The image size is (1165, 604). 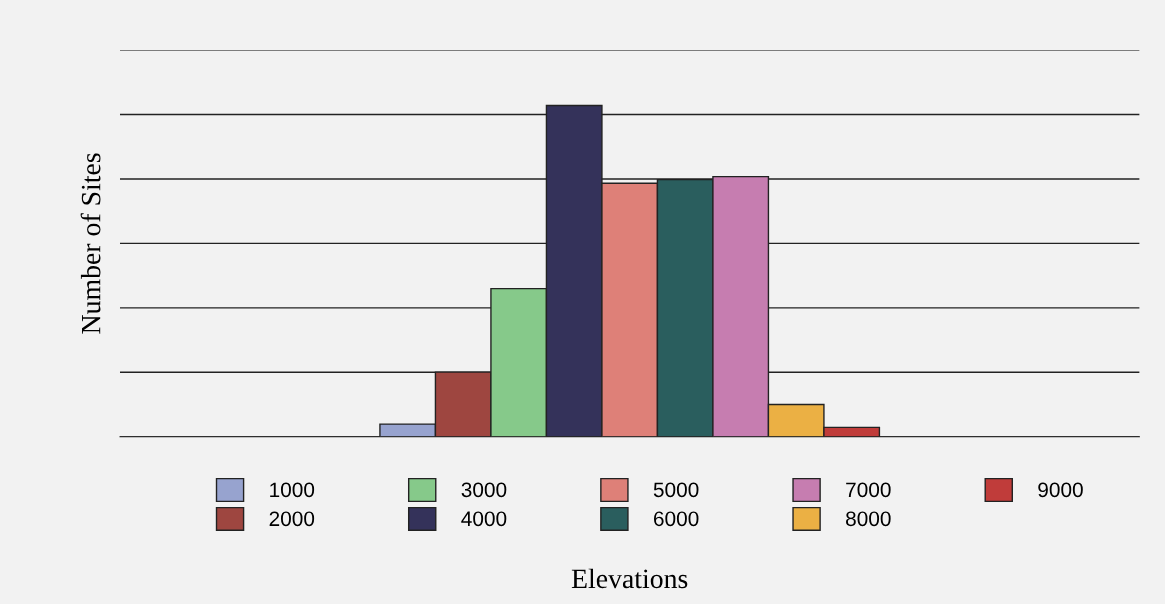 What do you see at coordinates (292, 519) in the screenshot?
I see `legend-label: 2000` at bounding box center [292, 519].